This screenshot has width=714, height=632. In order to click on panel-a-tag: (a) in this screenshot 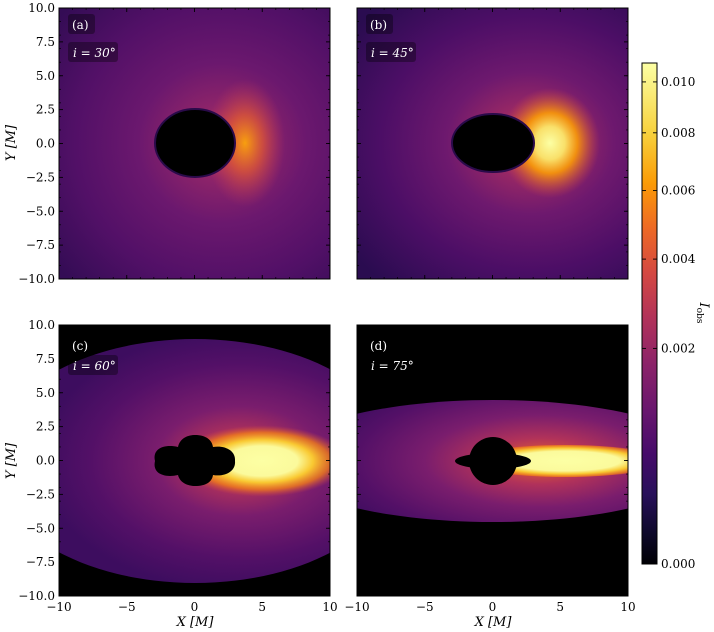, I will do `click(80, 25)`.